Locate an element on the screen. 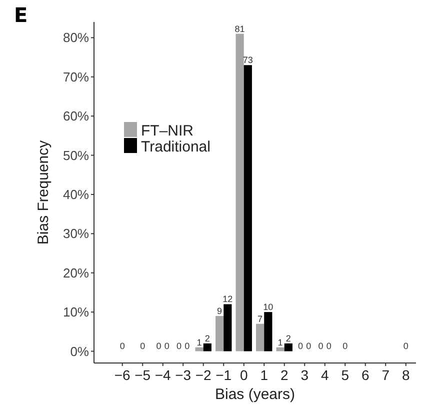 This screenshot has height=407, width=422. x-tick-label: 5 is located at coordinates (345, 375).